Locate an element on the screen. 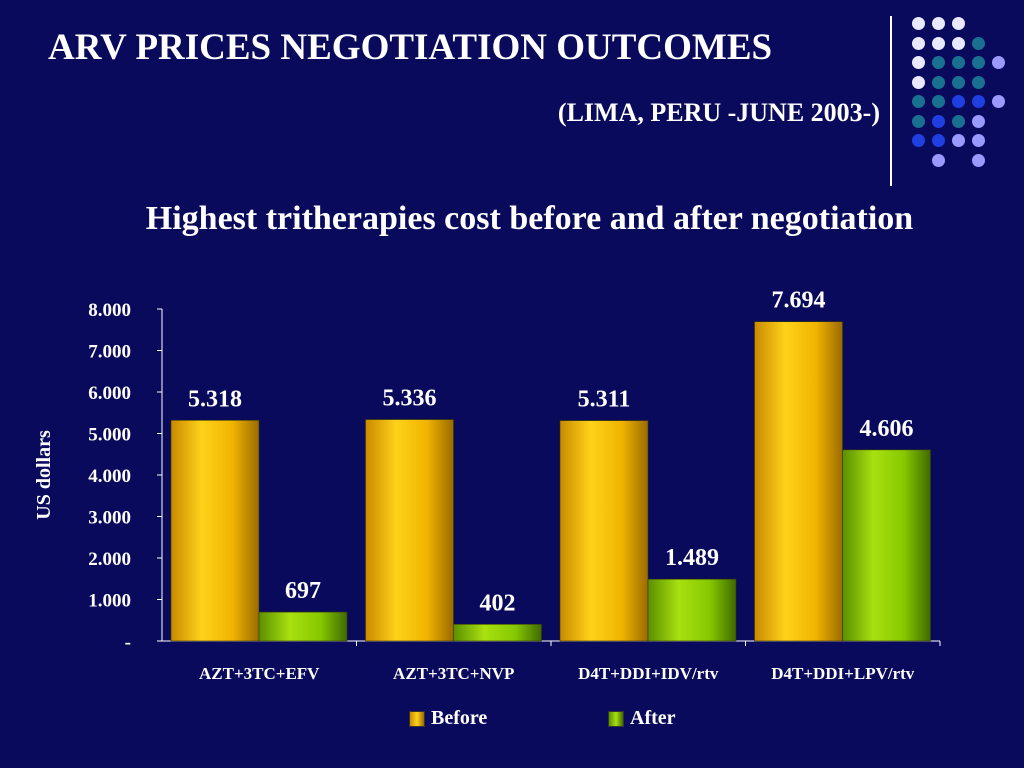 This screenshot has height=768, width=1024. legend-swatch-before is located at coordinates (417, 718).